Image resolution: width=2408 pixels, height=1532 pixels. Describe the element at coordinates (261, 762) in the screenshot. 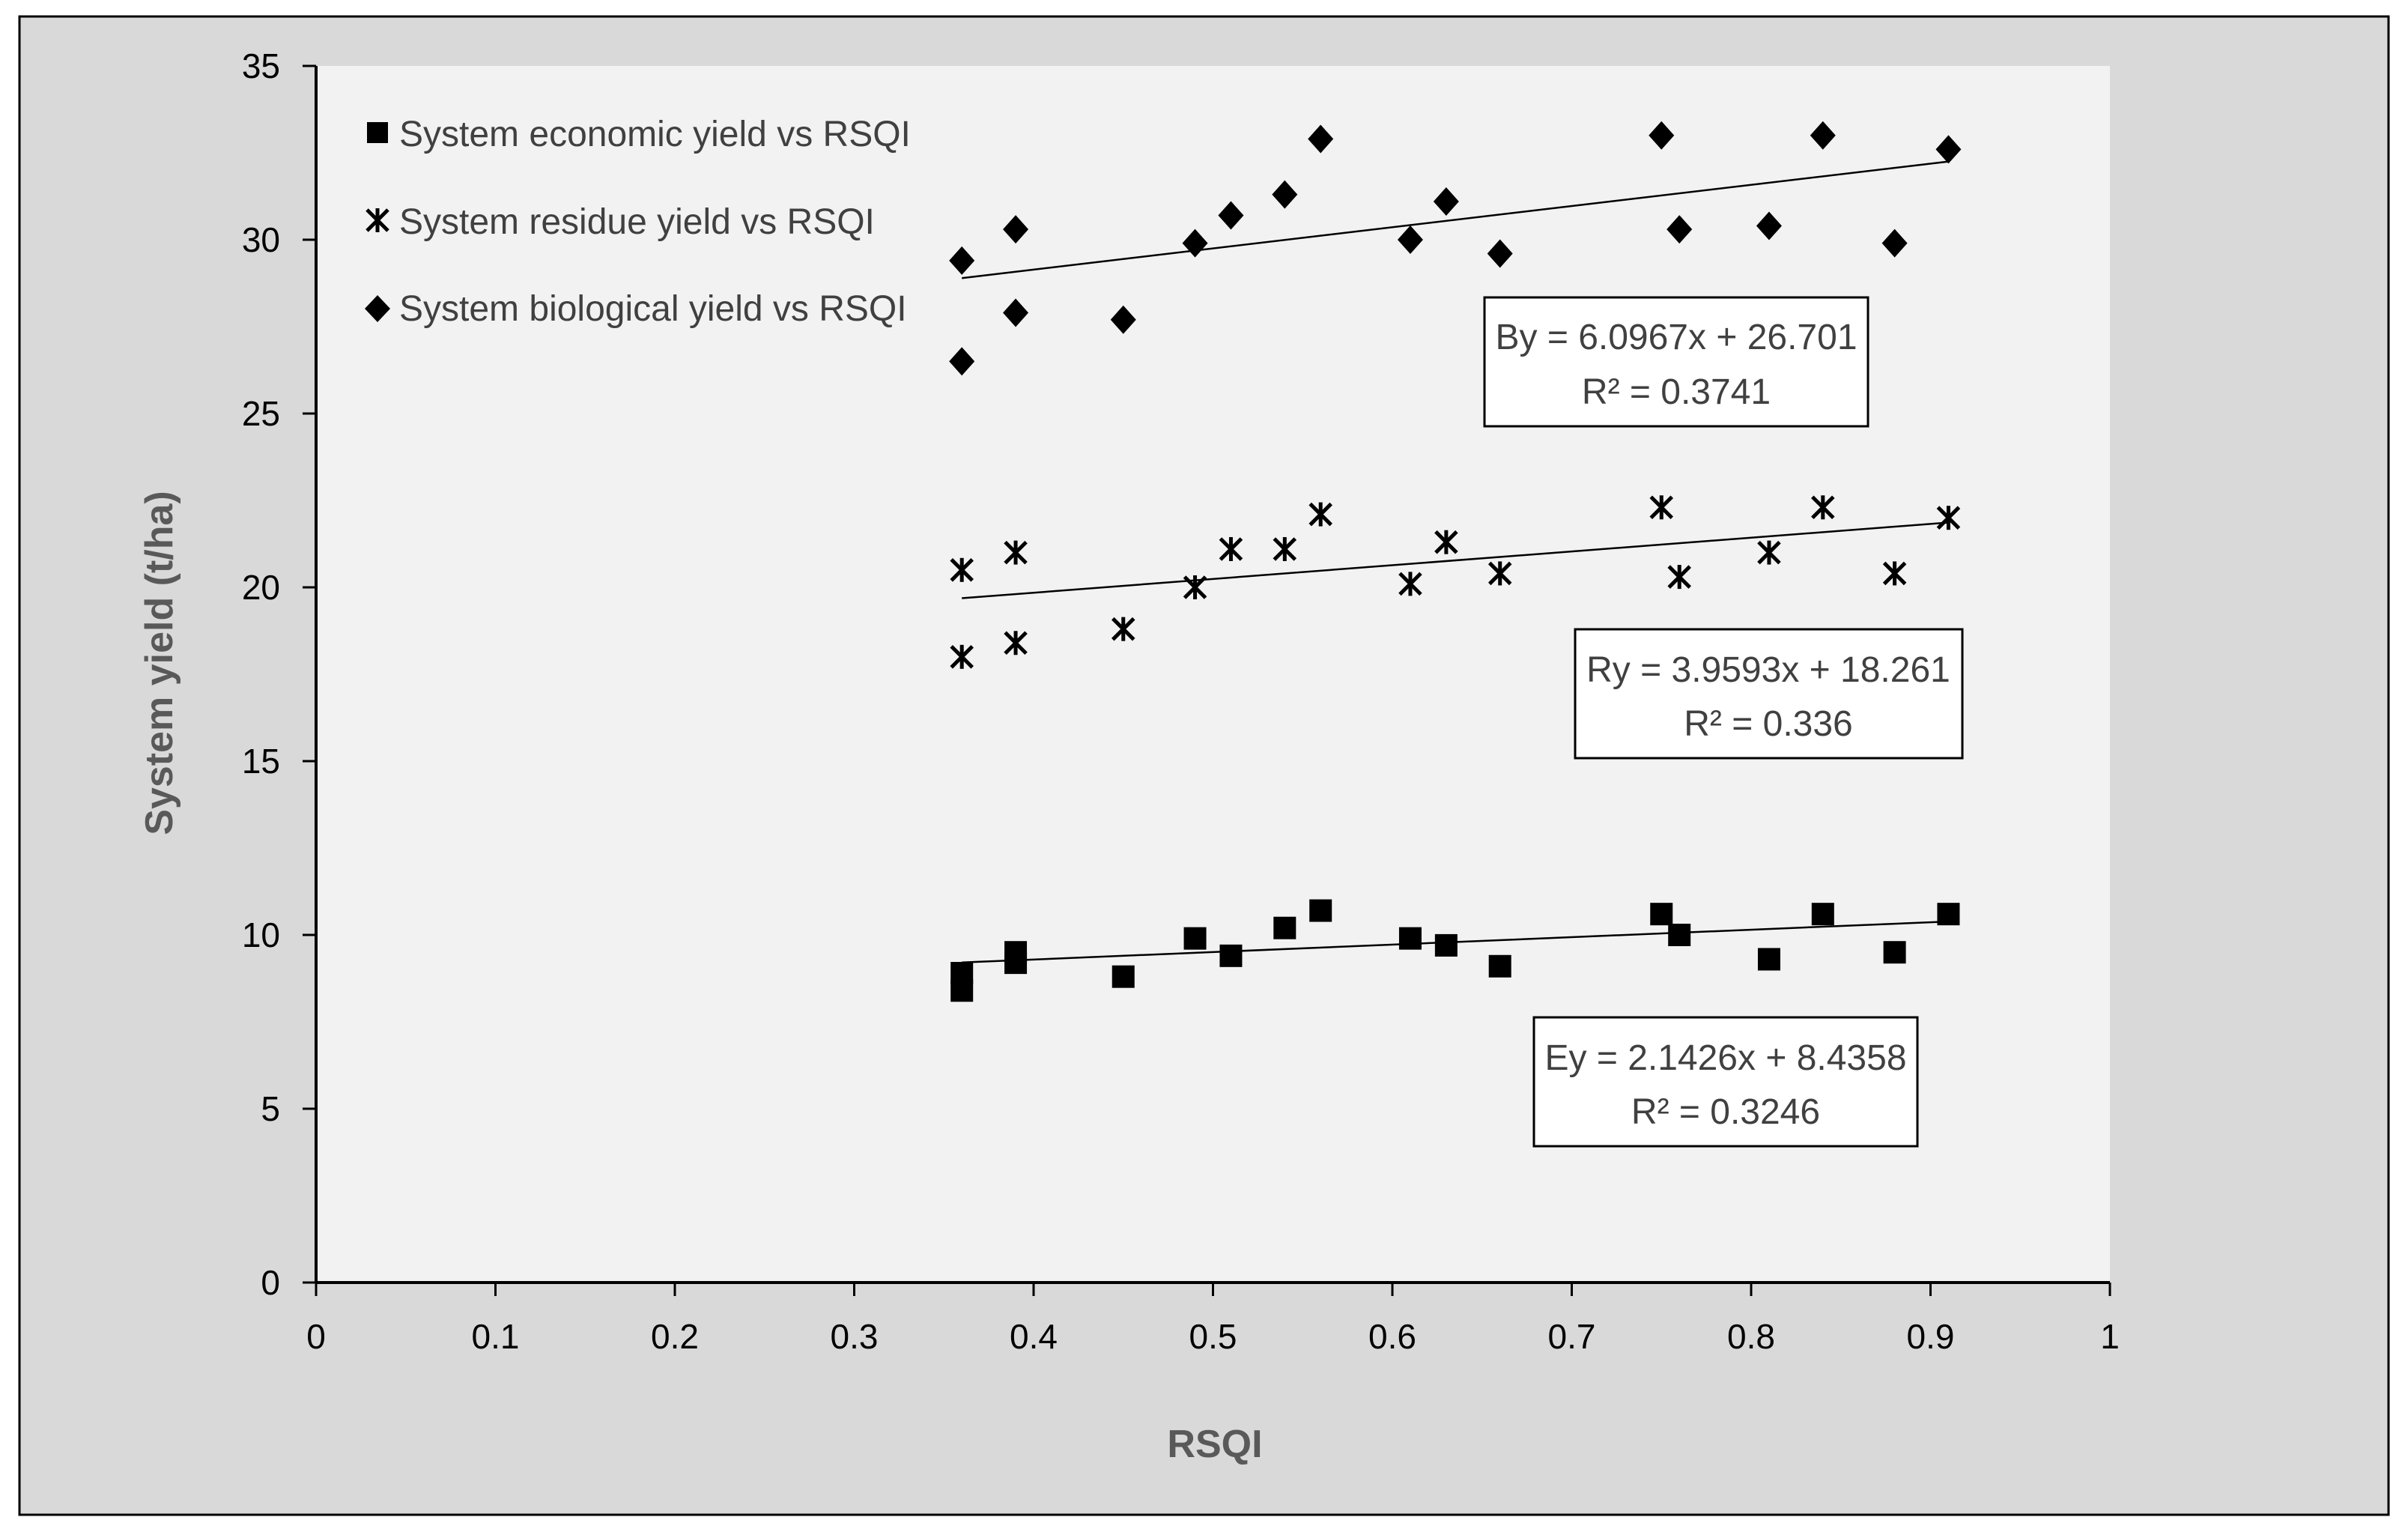

I see `y-tick-label: 15` at that location.